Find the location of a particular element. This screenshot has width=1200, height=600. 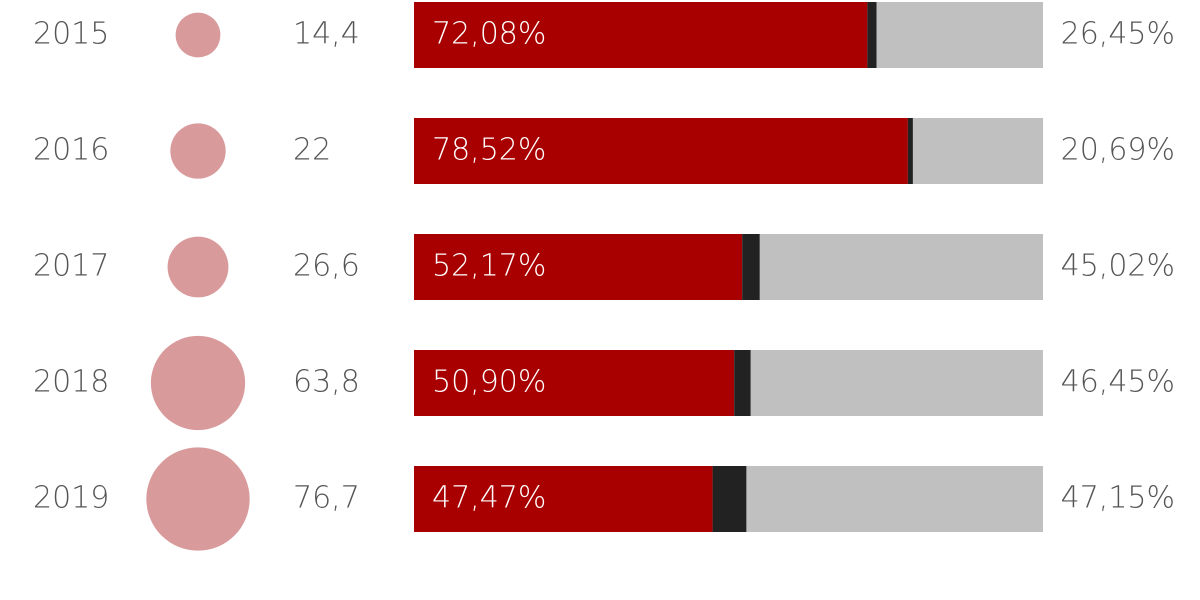

bubble-label: 63,8 is located at coordinates (326, 382).